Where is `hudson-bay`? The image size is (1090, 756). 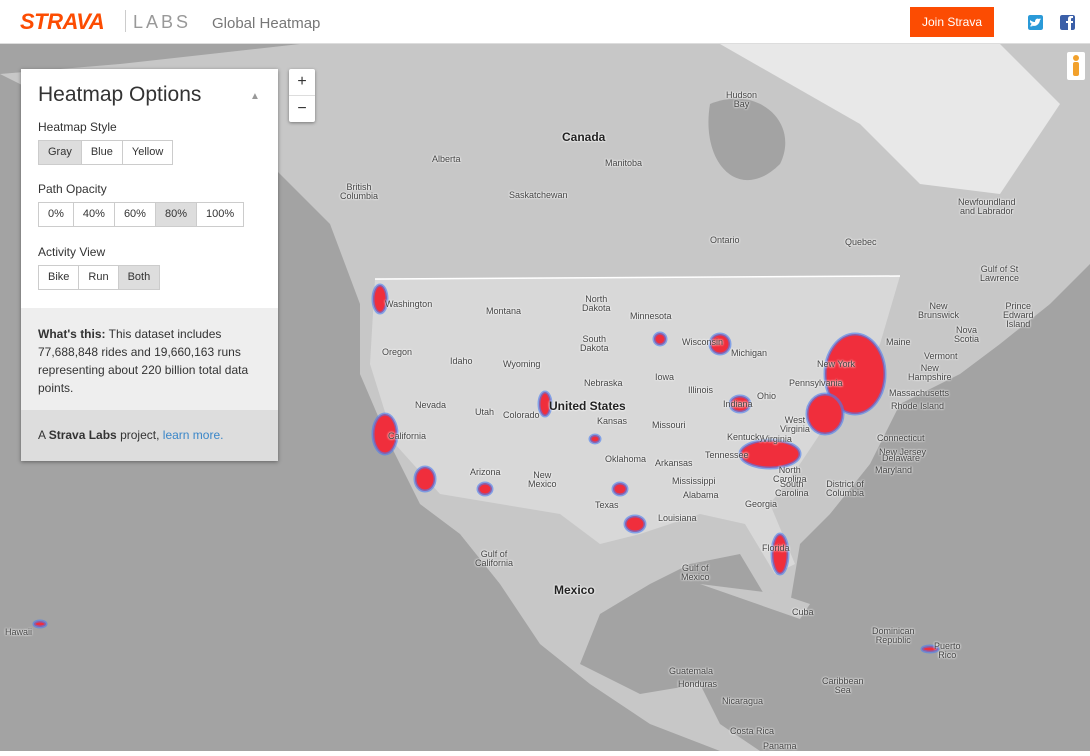
hudson-bay is located at coordinates (747, 139).